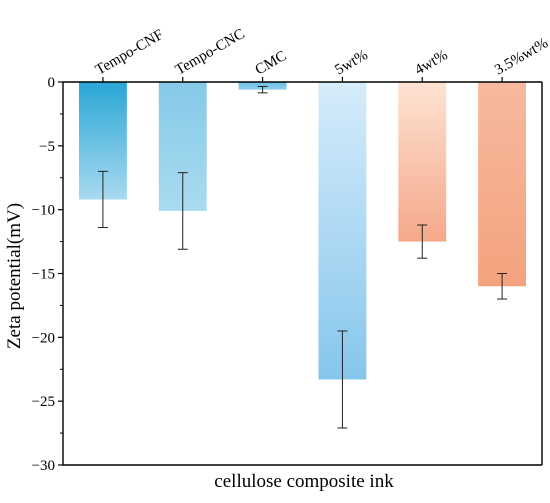 The width and height of the screenshot is (550, 503). What do you see at coordinates (43, 466) in the screenshot?
I see `y-tick-label: −30` at bounding box center [43, 466].